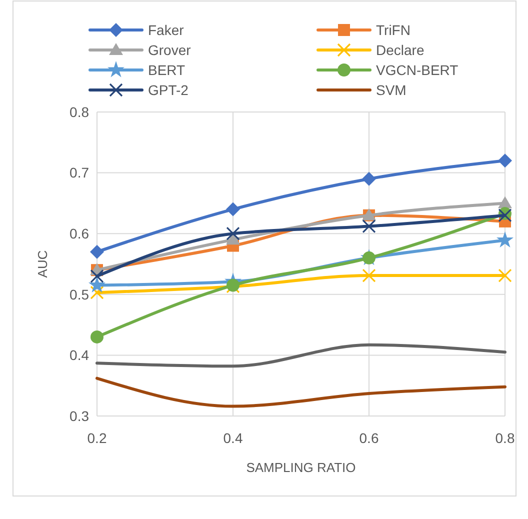  Describe the element at coordinates (233, 438) in the screenshot. I see `x-tick-label: 0.4` at that location.